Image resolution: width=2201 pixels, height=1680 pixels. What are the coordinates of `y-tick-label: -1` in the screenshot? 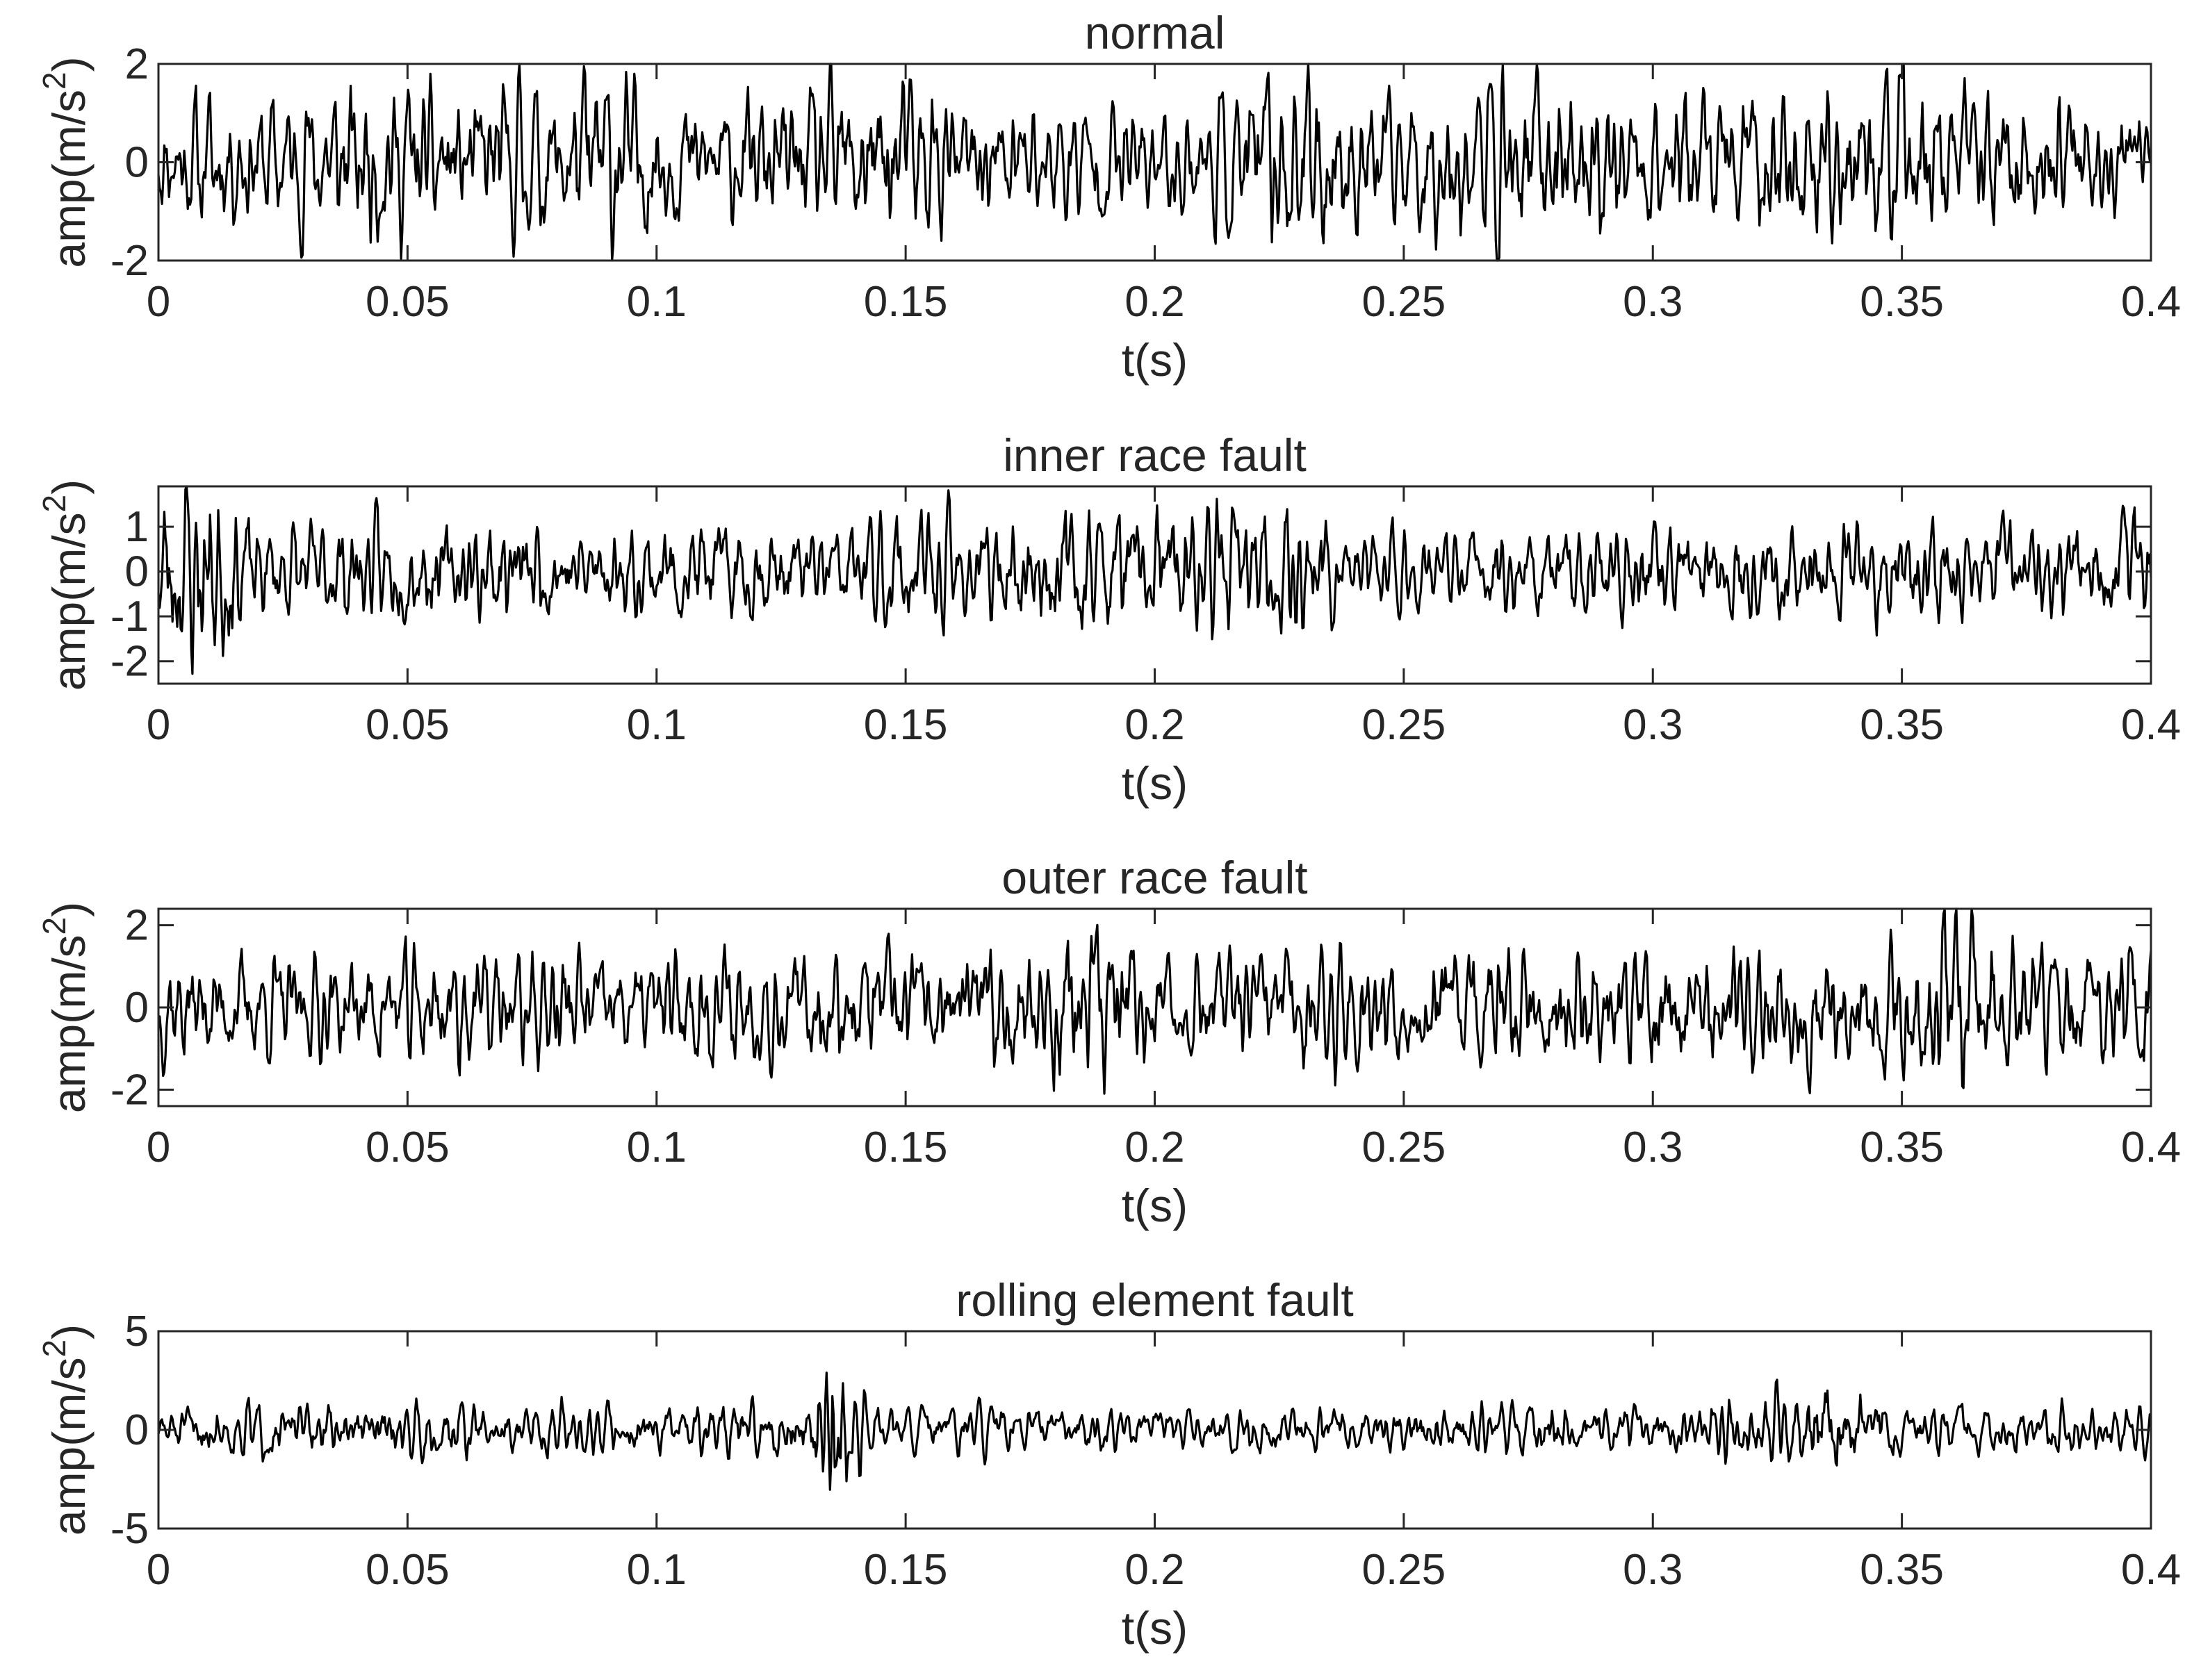 It's located at (130, 617).